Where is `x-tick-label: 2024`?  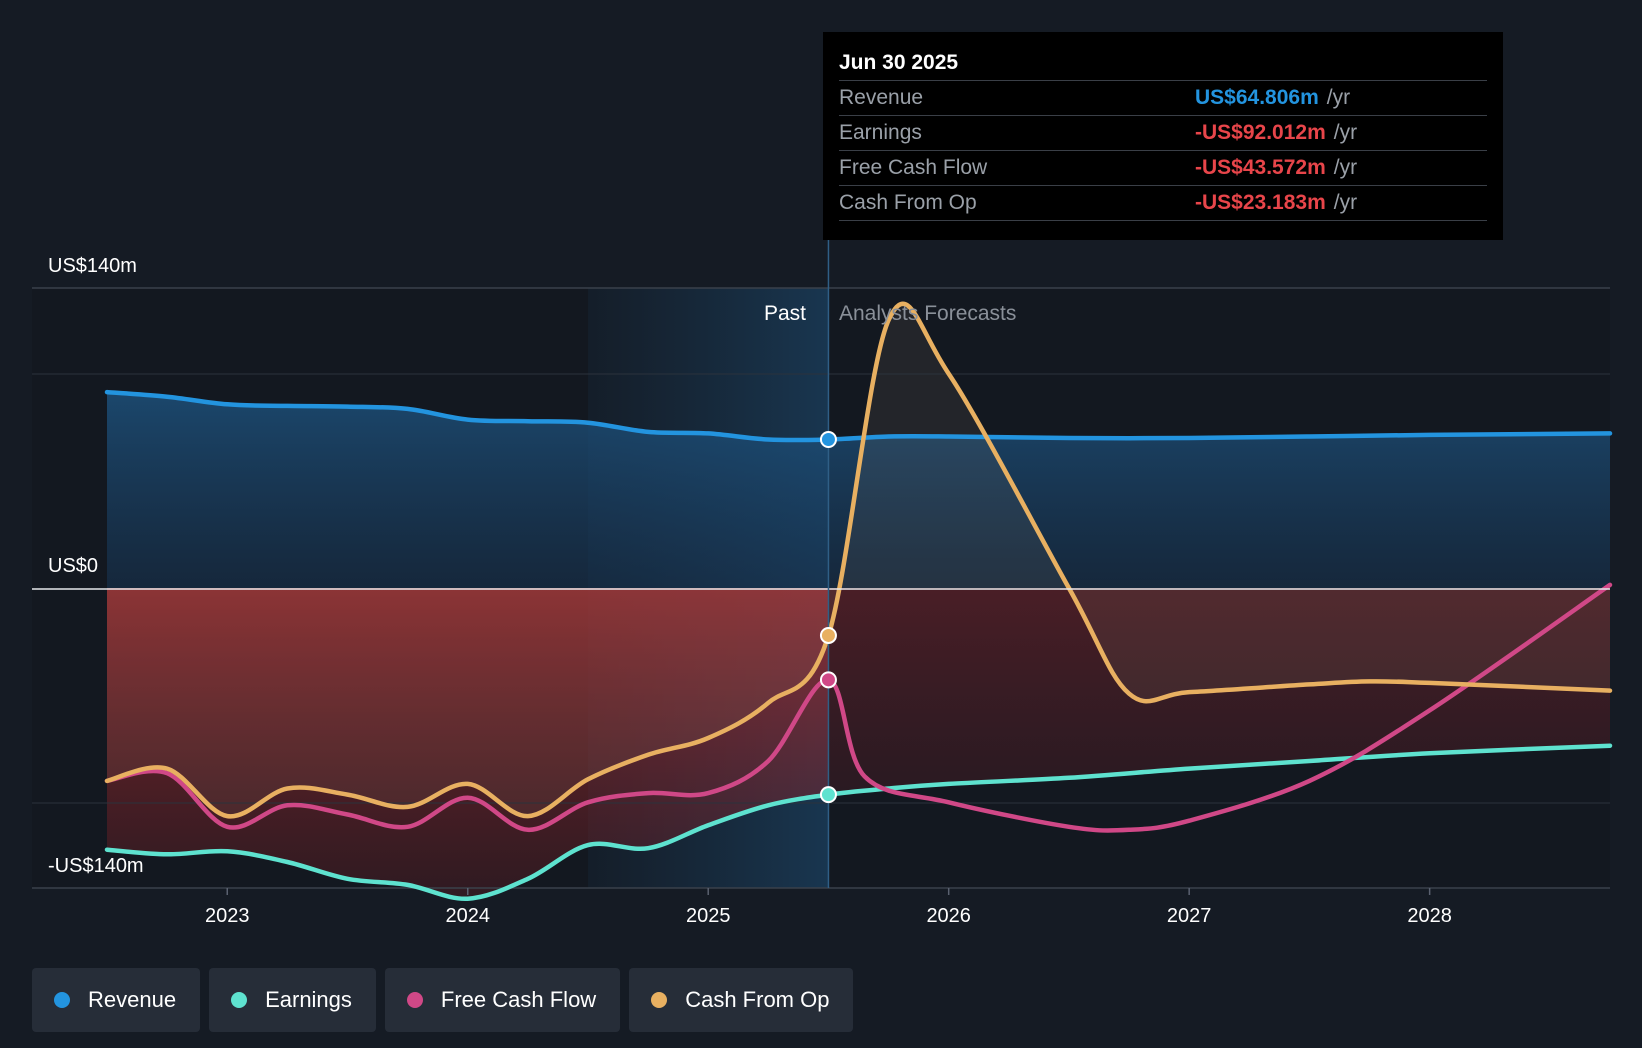 x-tick-label: 2024 is located at coordinates (467, 916).